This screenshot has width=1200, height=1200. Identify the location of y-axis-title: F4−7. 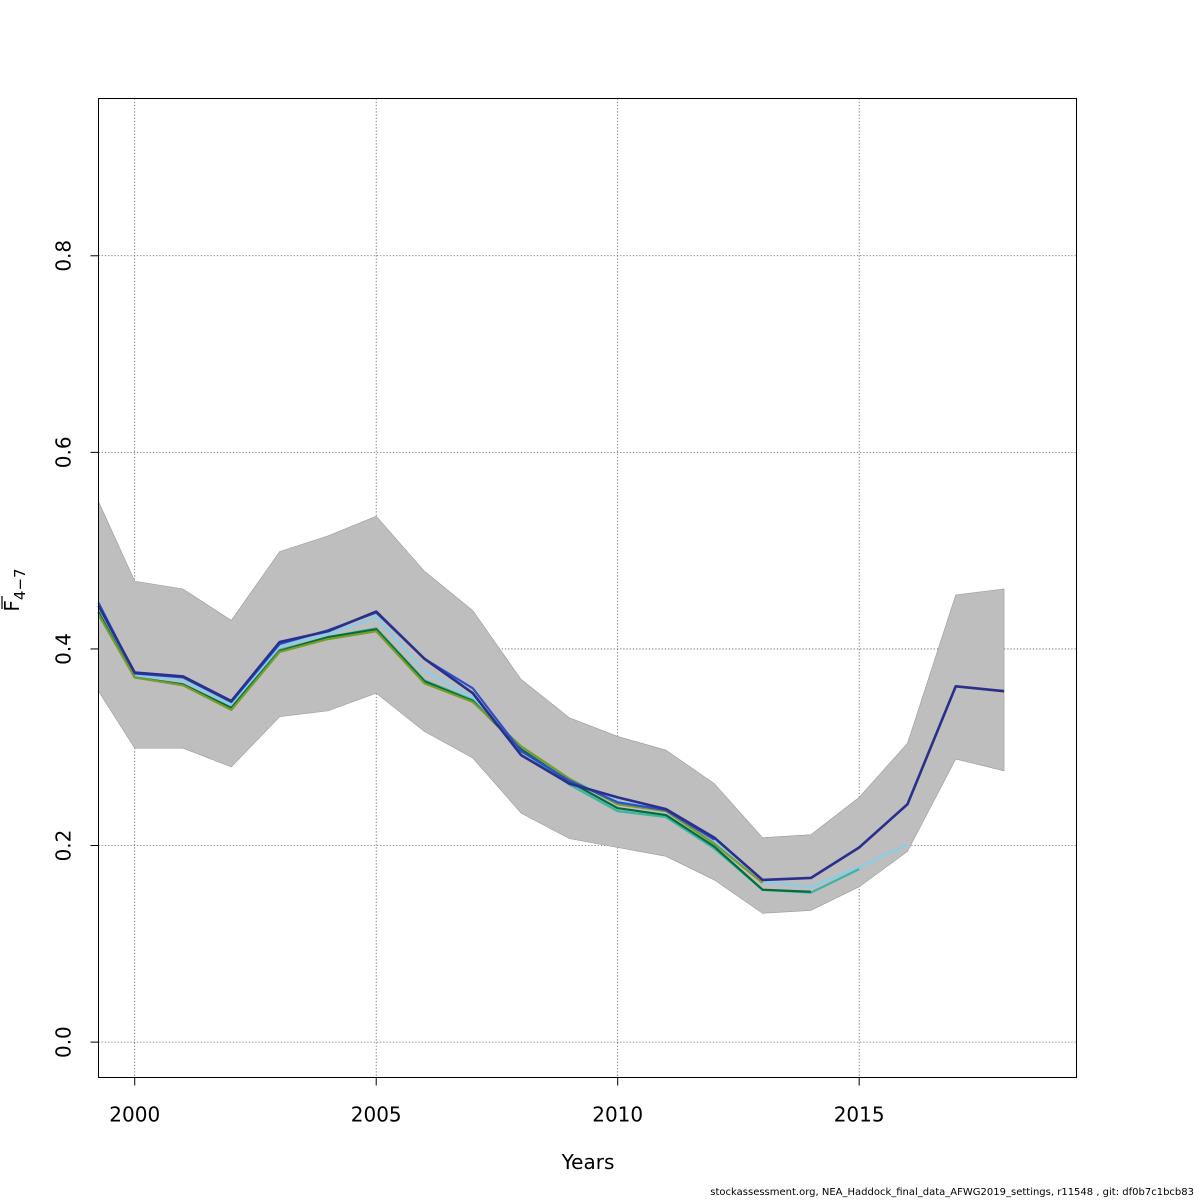
(14, 589).